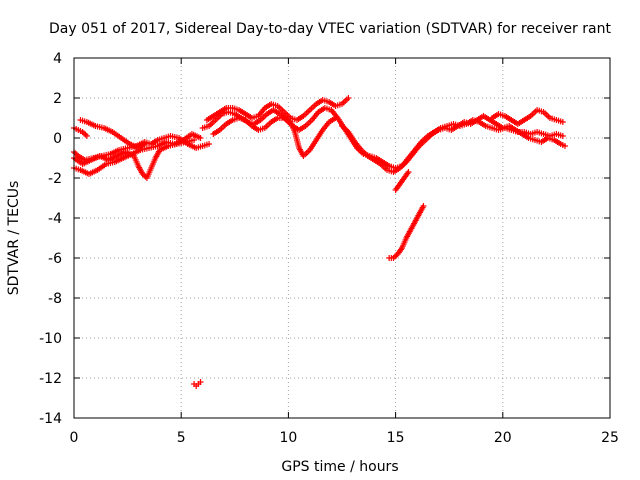 The width and height of the screenshot is (640, 480). What do you see at coordinates (406, 232) in the screenshot?
I see `series-trace-dip` at bounding box center [406, 232].